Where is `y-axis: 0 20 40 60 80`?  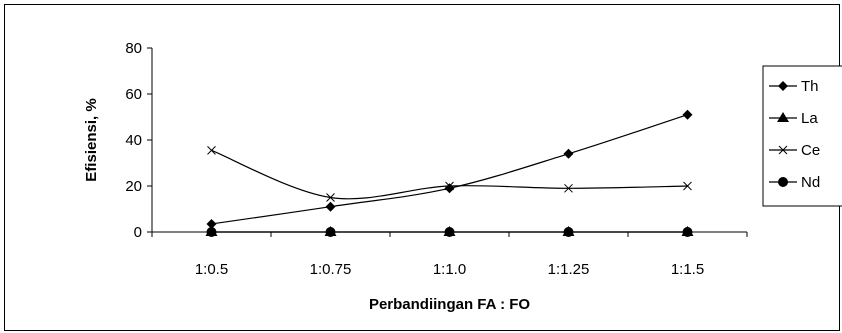
y-axis: 0 20 40 60 80 is located at coordinates (139, 140).